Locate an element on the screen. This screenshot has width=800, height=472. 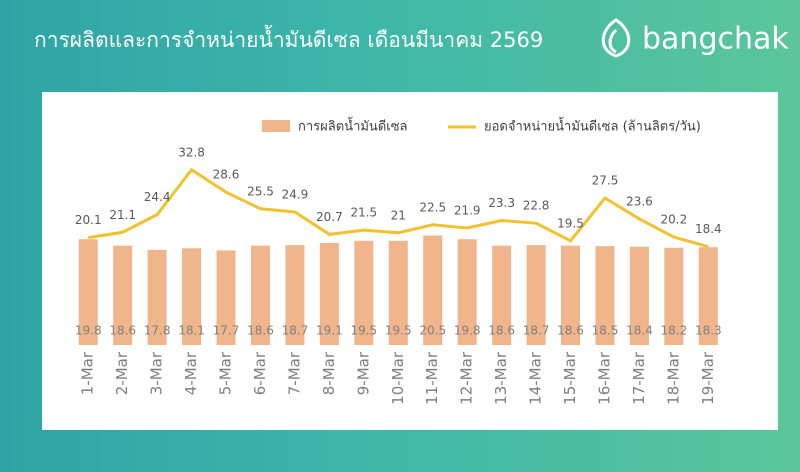
x-tick-label: 2-Mar is located at coordinates (122, 373).